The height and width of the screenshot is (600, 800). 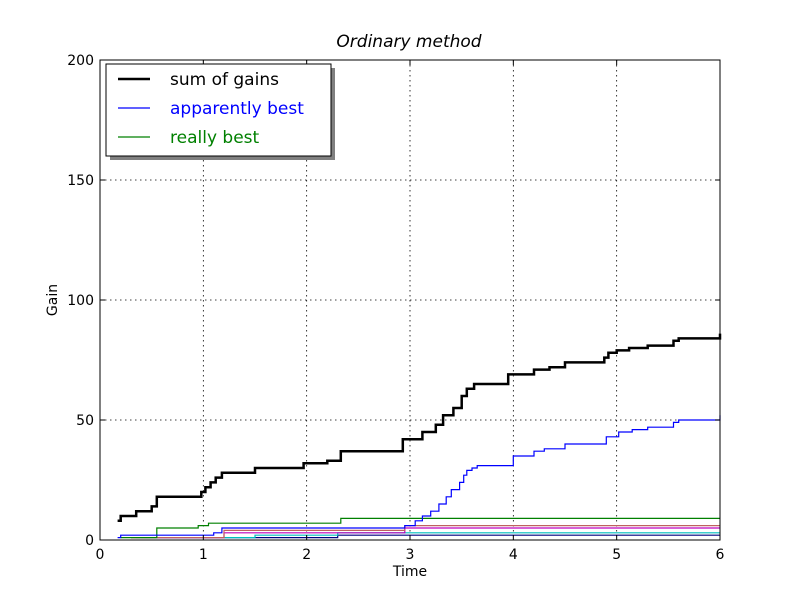 What do you see at coordinates (513, 555) in the screenshot?
I see `x-tick-label: 4` at bounding box center [513, 555].